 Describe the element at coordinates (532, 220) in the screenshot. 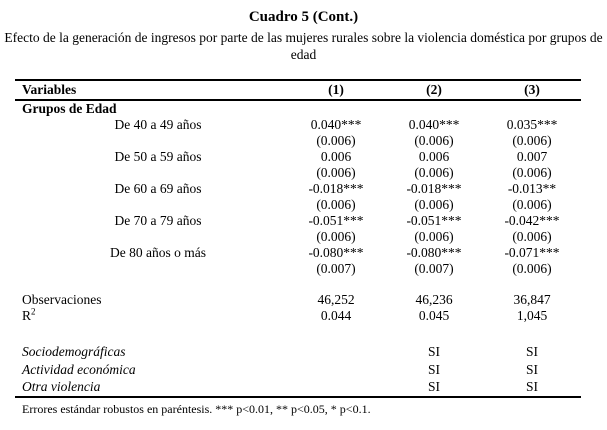

I see `coef-cell: -0.042***` at that location.